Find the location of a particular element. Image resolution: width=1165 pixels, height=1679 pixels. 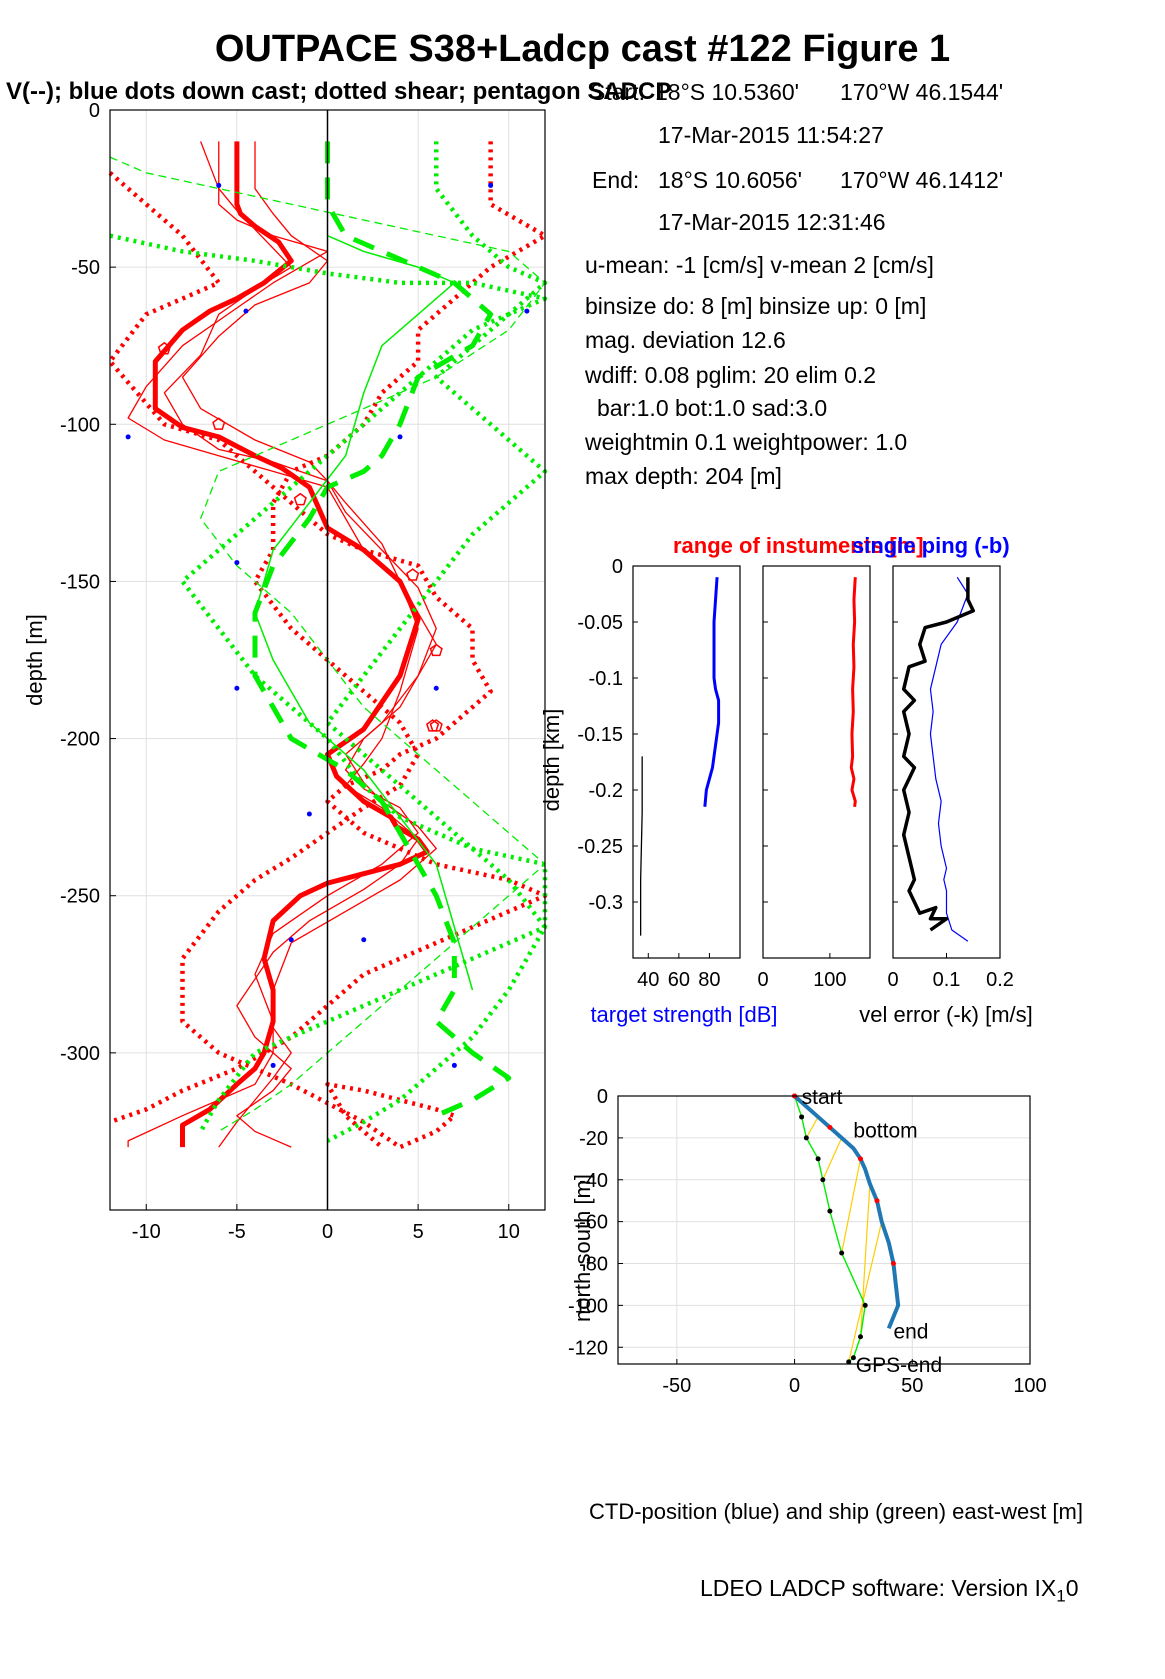

panel-xtick-label: 0.2 is located at coordinates (1000, 980).